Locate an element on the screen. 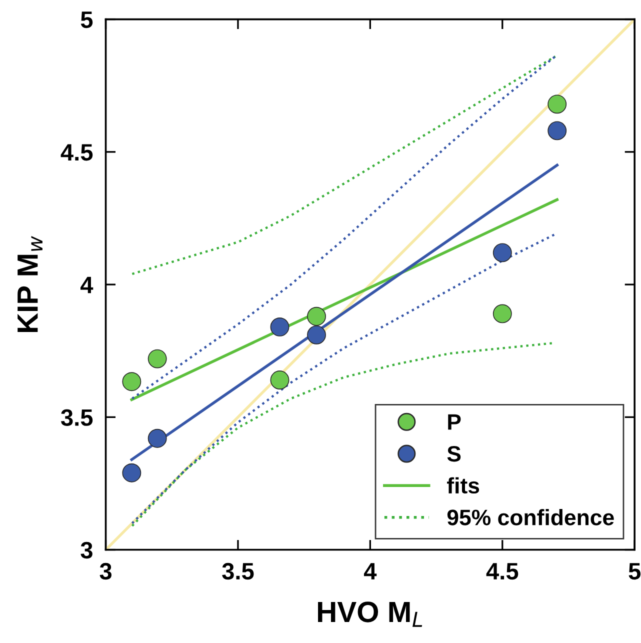 The image size is (641, 643). x-tick-label: 4.5 is located at coordinates (502, 571).